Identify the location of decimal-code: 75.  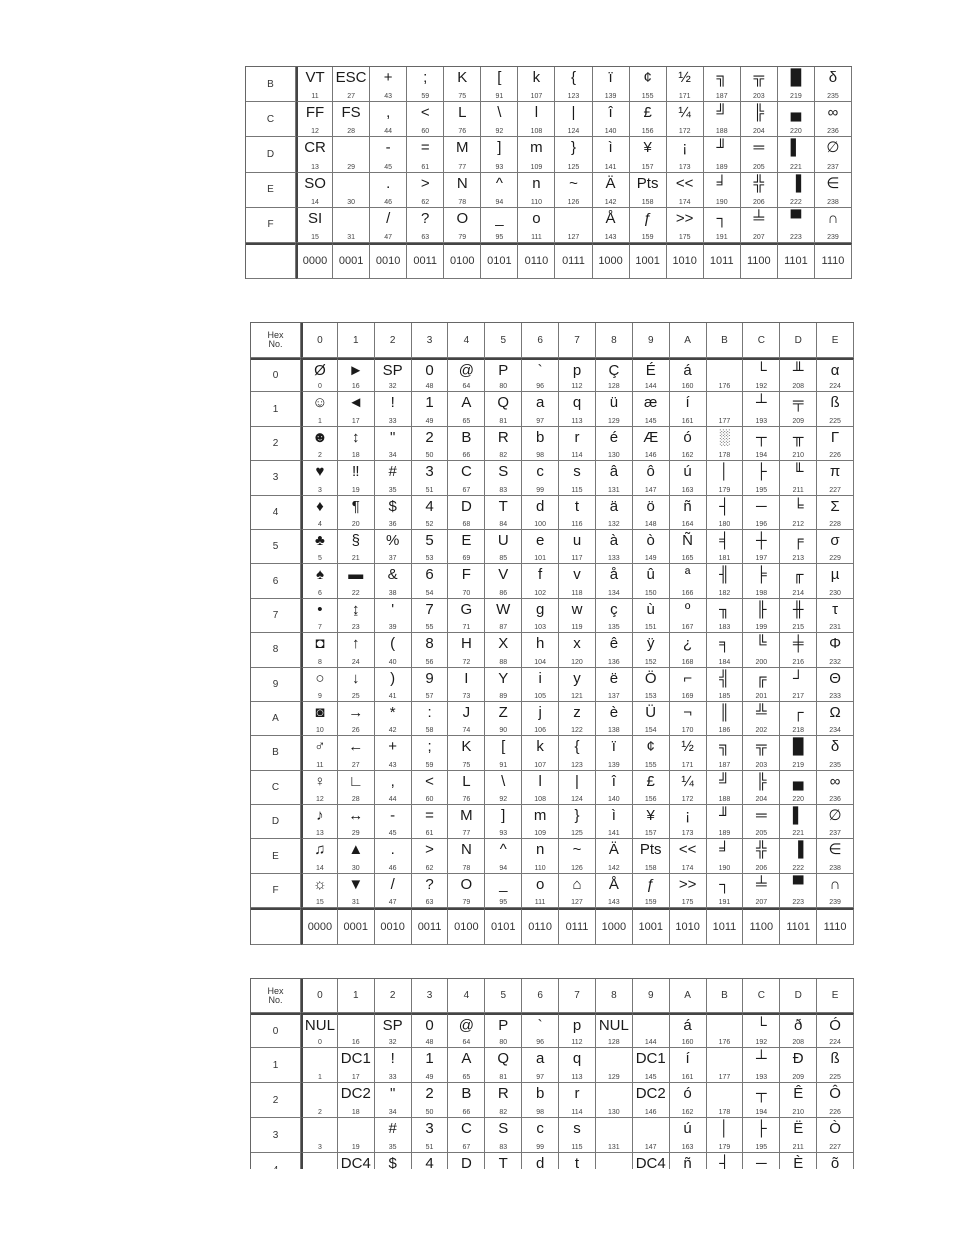
(462, 97).